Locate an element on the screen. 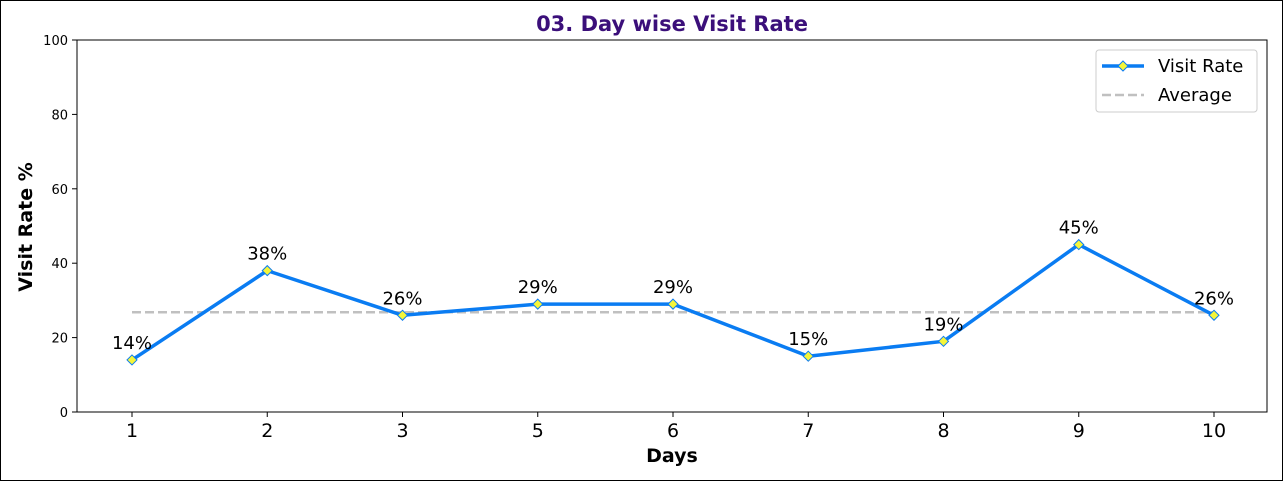 This screenshot has width=1283, height=481. y-axis-label: Visit Rate % is located at coordinates (26, 226).